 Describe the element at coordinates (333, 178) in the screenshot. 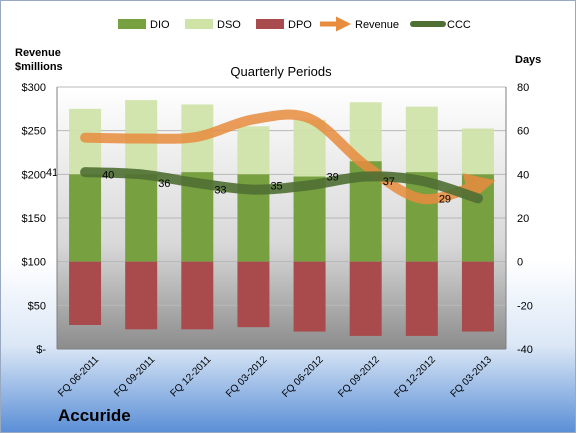

I see `ccc-data-label: 39` at that location.